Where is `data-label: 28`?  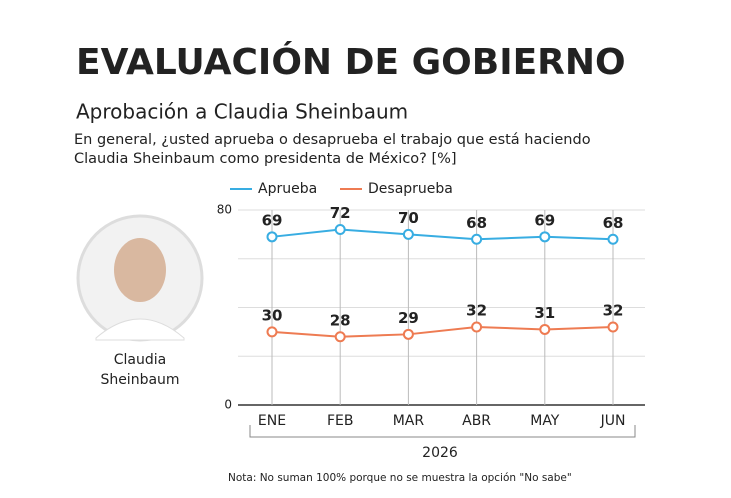 data-label: 28 is located at coordinates (340, 320).